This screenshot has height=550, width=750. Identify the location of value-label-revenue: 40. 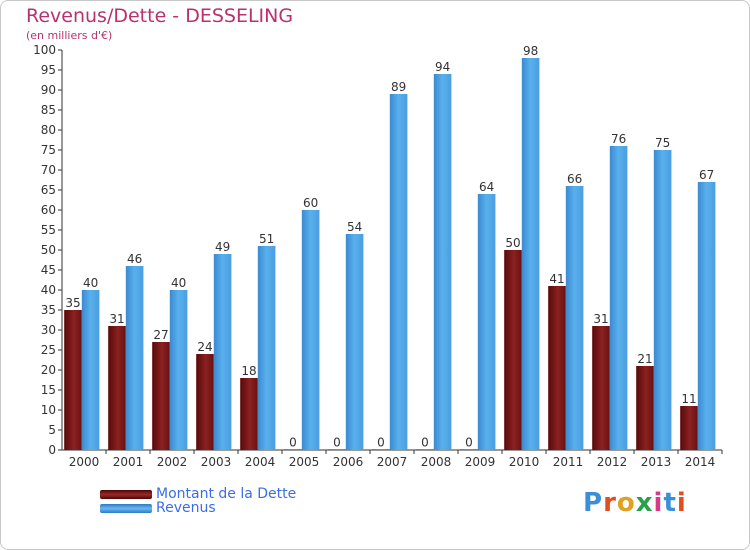
(90, 283).